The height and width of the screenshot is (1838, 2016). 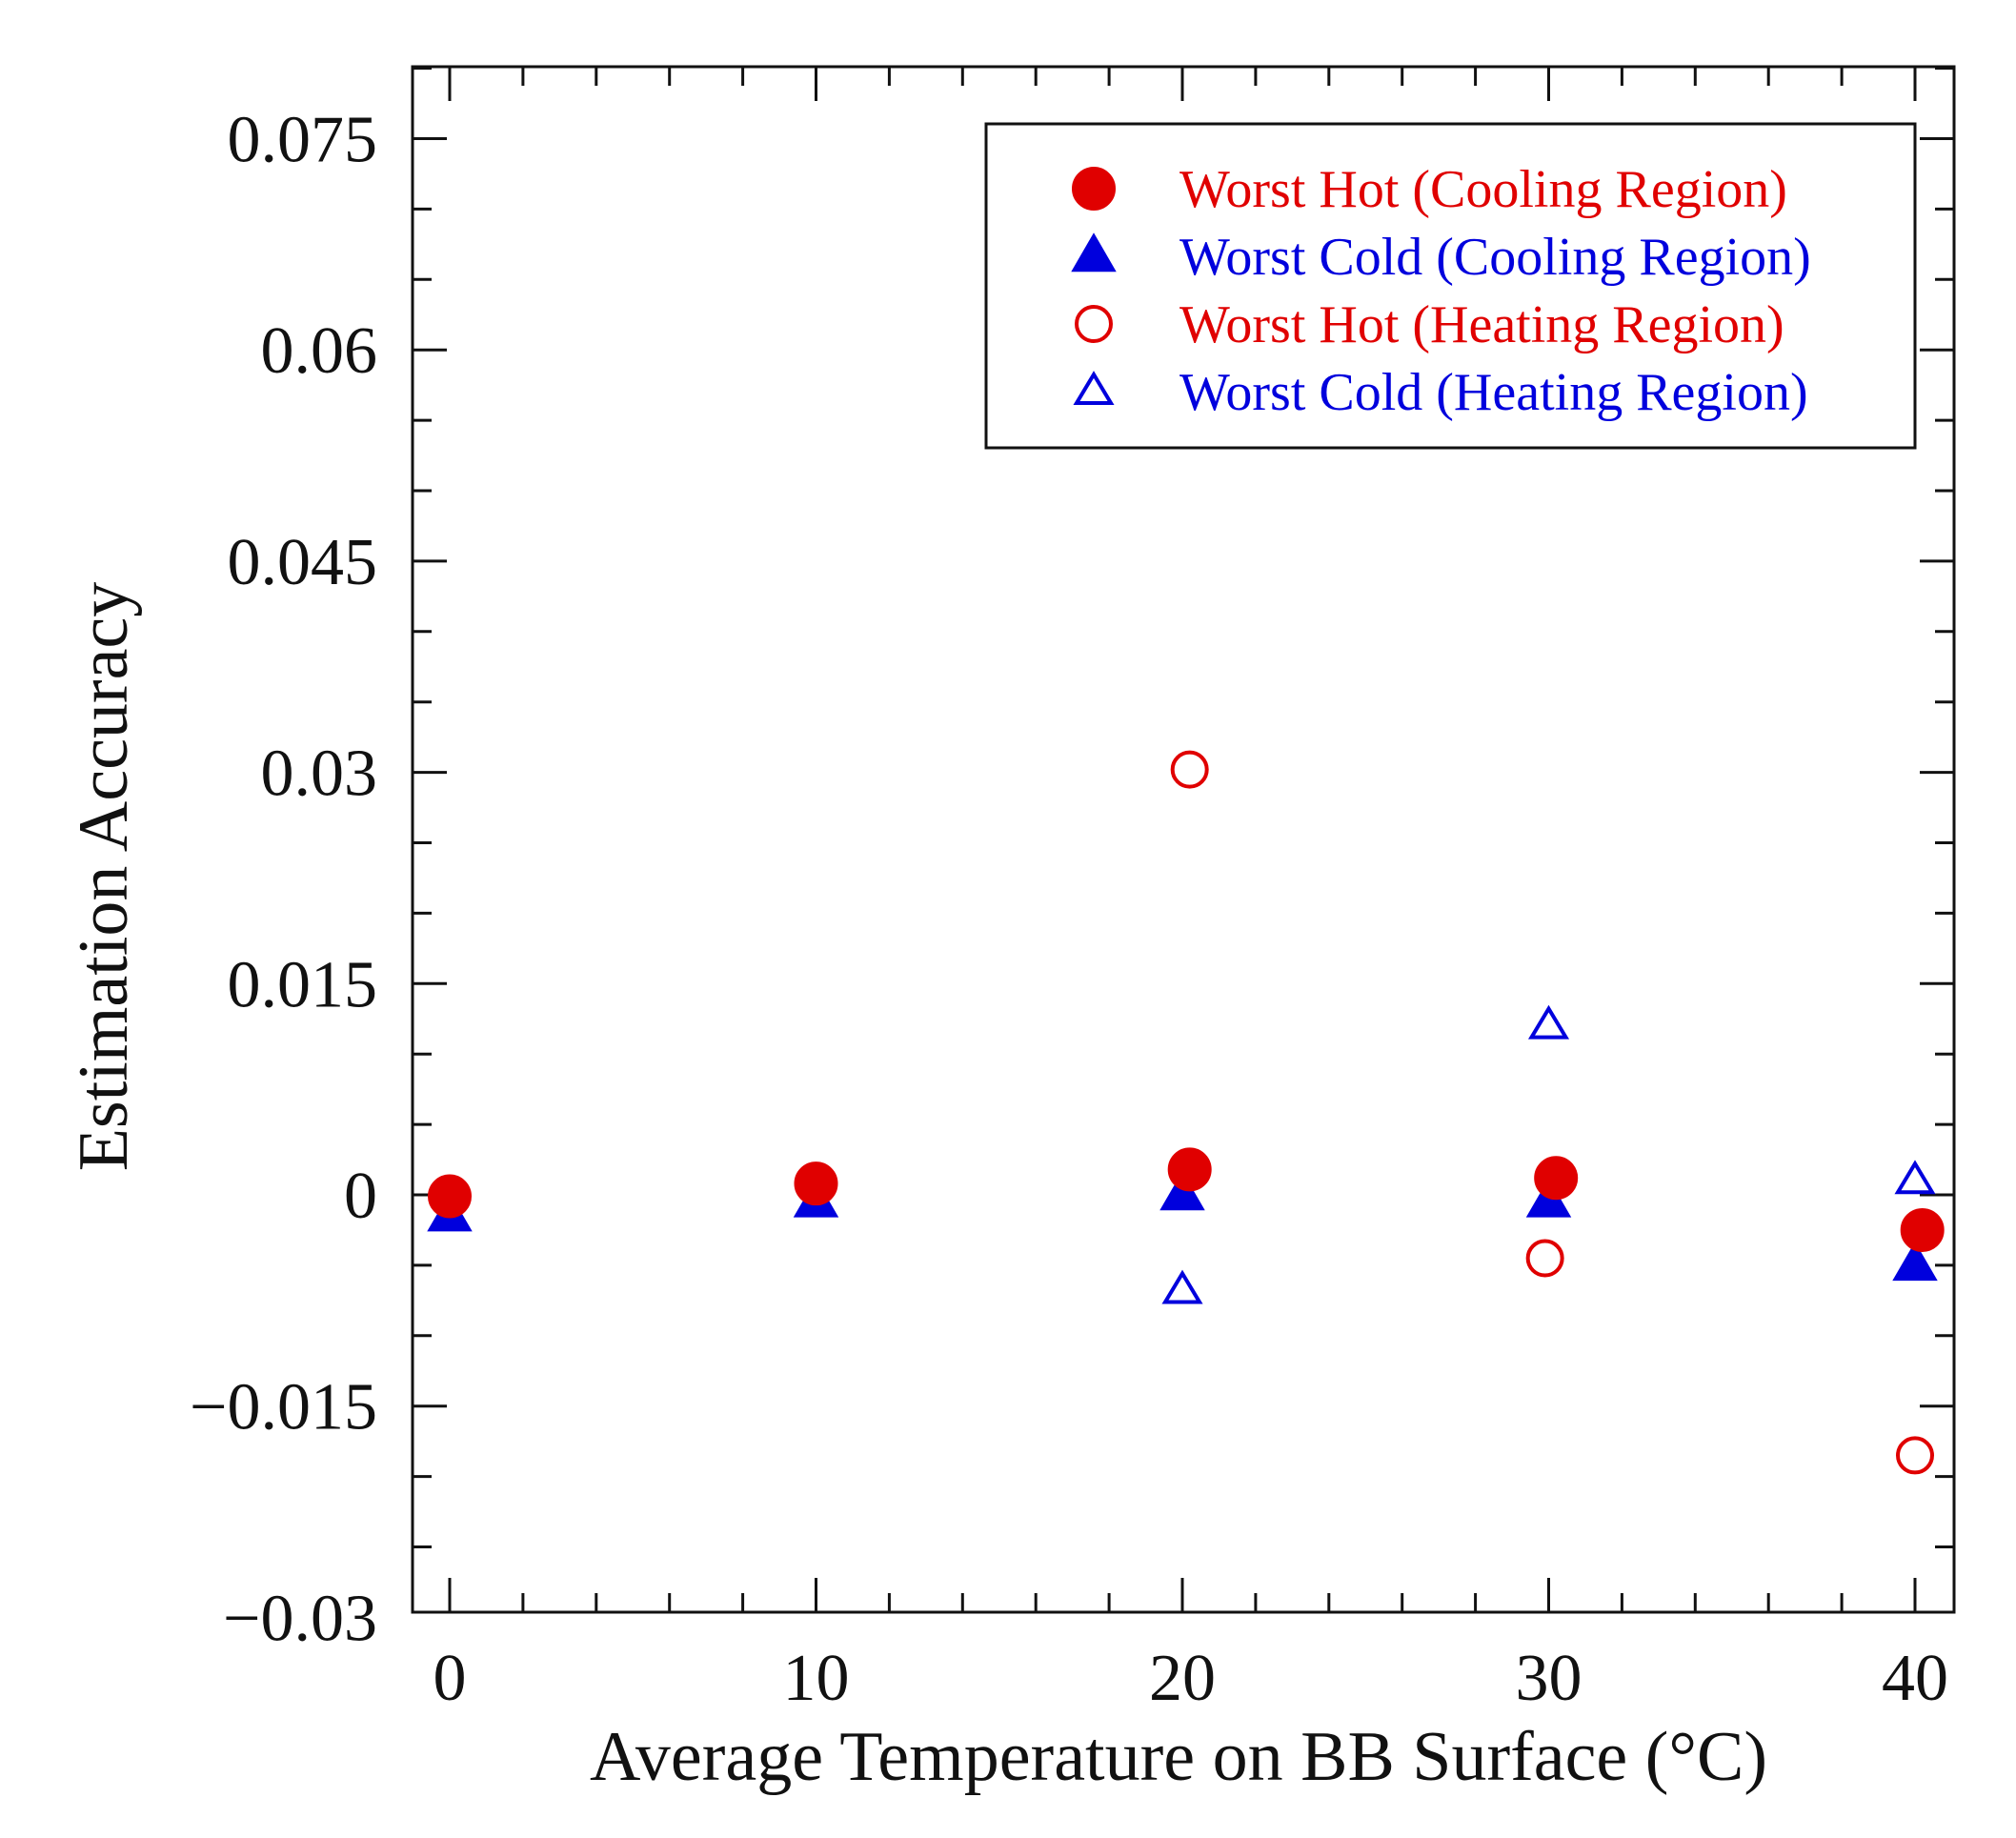 What do you see at coordinates (1179, 1757) in the screenshot?
I see `x-axis-title: Average Temperature on BB Surface (°C)` at bounding box center [1179, 1757].